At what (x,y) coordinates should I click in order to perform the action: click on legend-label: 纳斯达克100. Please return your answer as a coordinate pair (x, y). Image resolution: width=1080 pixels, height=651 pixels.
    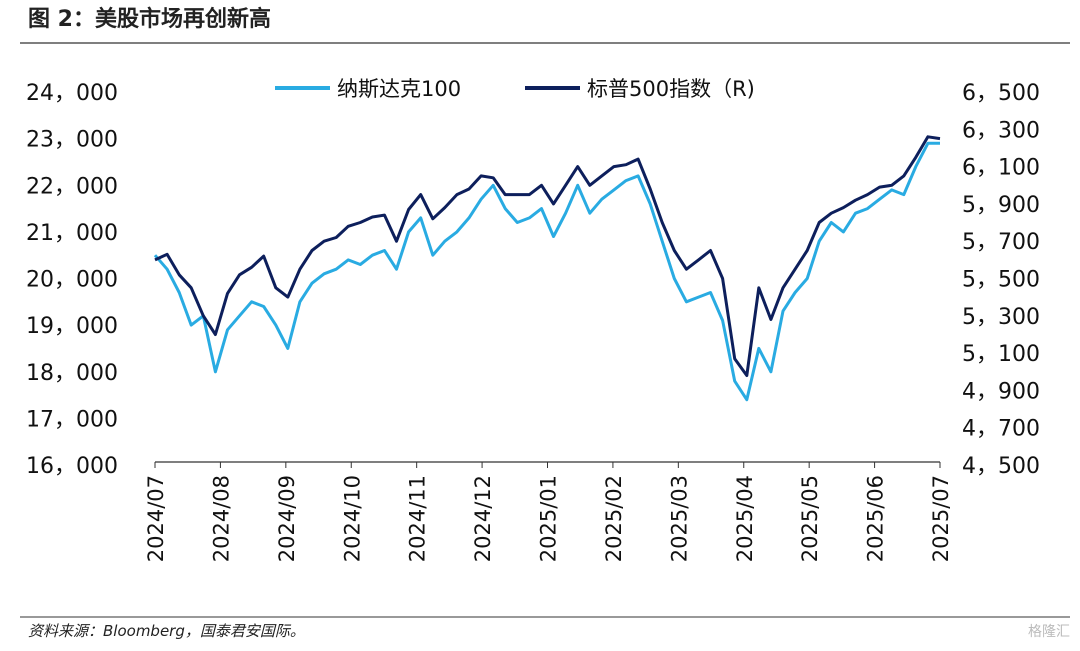
    Looking at the image, I should click on (399, 89).